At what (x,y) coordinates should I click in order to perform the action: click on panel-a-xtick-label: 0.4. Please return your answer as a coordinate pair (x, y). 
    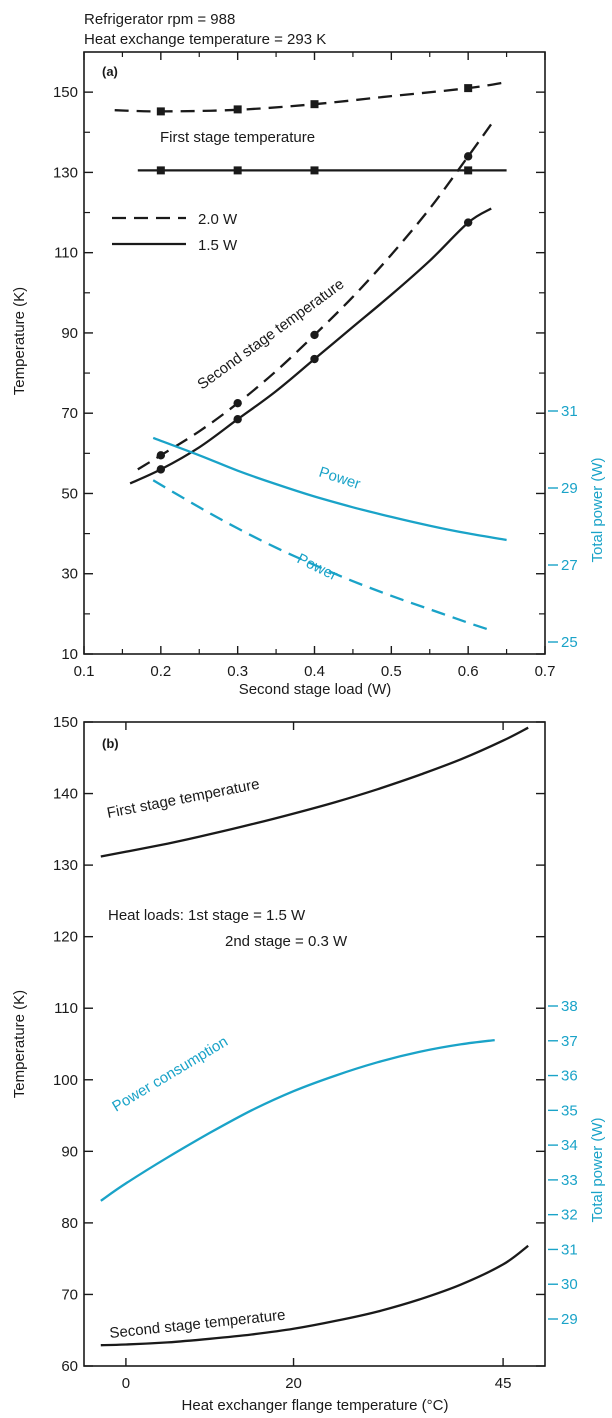
    Looking at the image, I should click on (314, 671).